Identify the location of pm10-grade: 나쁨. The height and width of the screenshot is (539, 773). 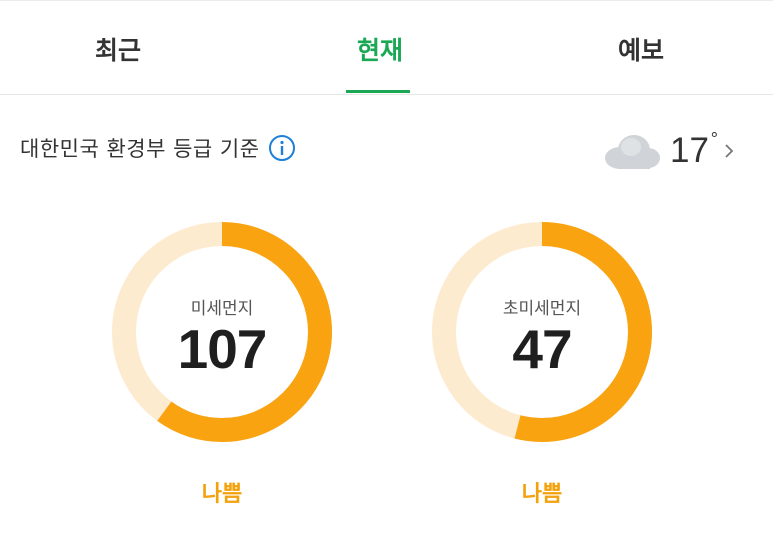
(222, 494).